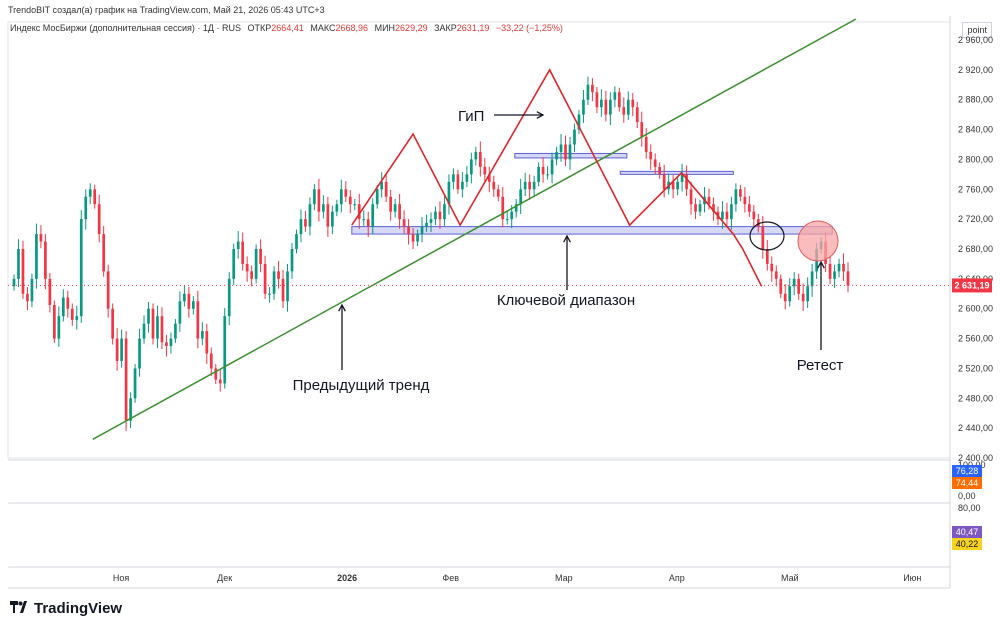 The width and height of the screenshot is (1000, 628). I want to click on breakout-marker, so click(767, 236).